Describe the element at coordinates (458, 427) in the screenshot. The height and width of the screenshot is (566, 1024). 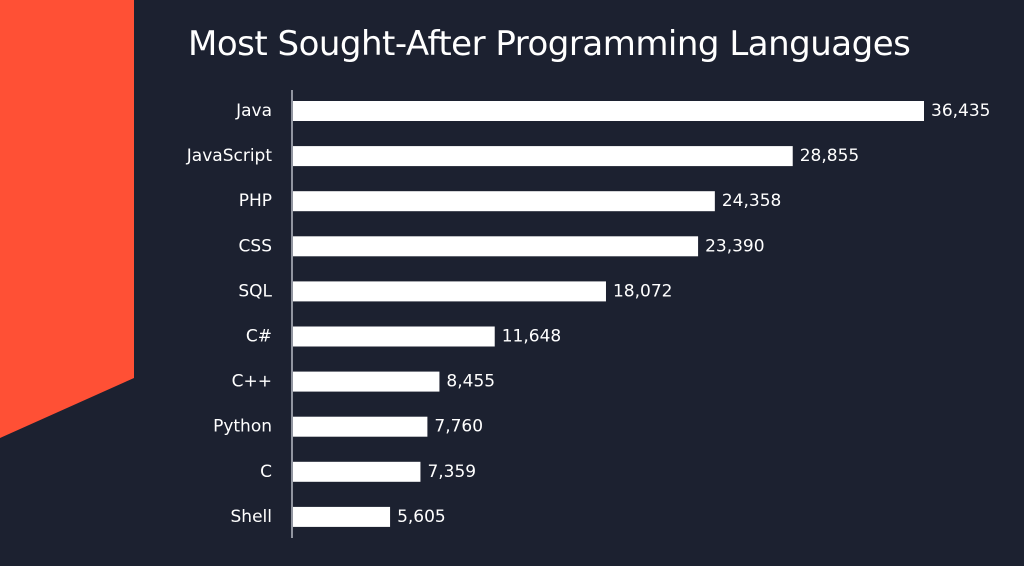
I see `value-label-python: 7,760` at that location.